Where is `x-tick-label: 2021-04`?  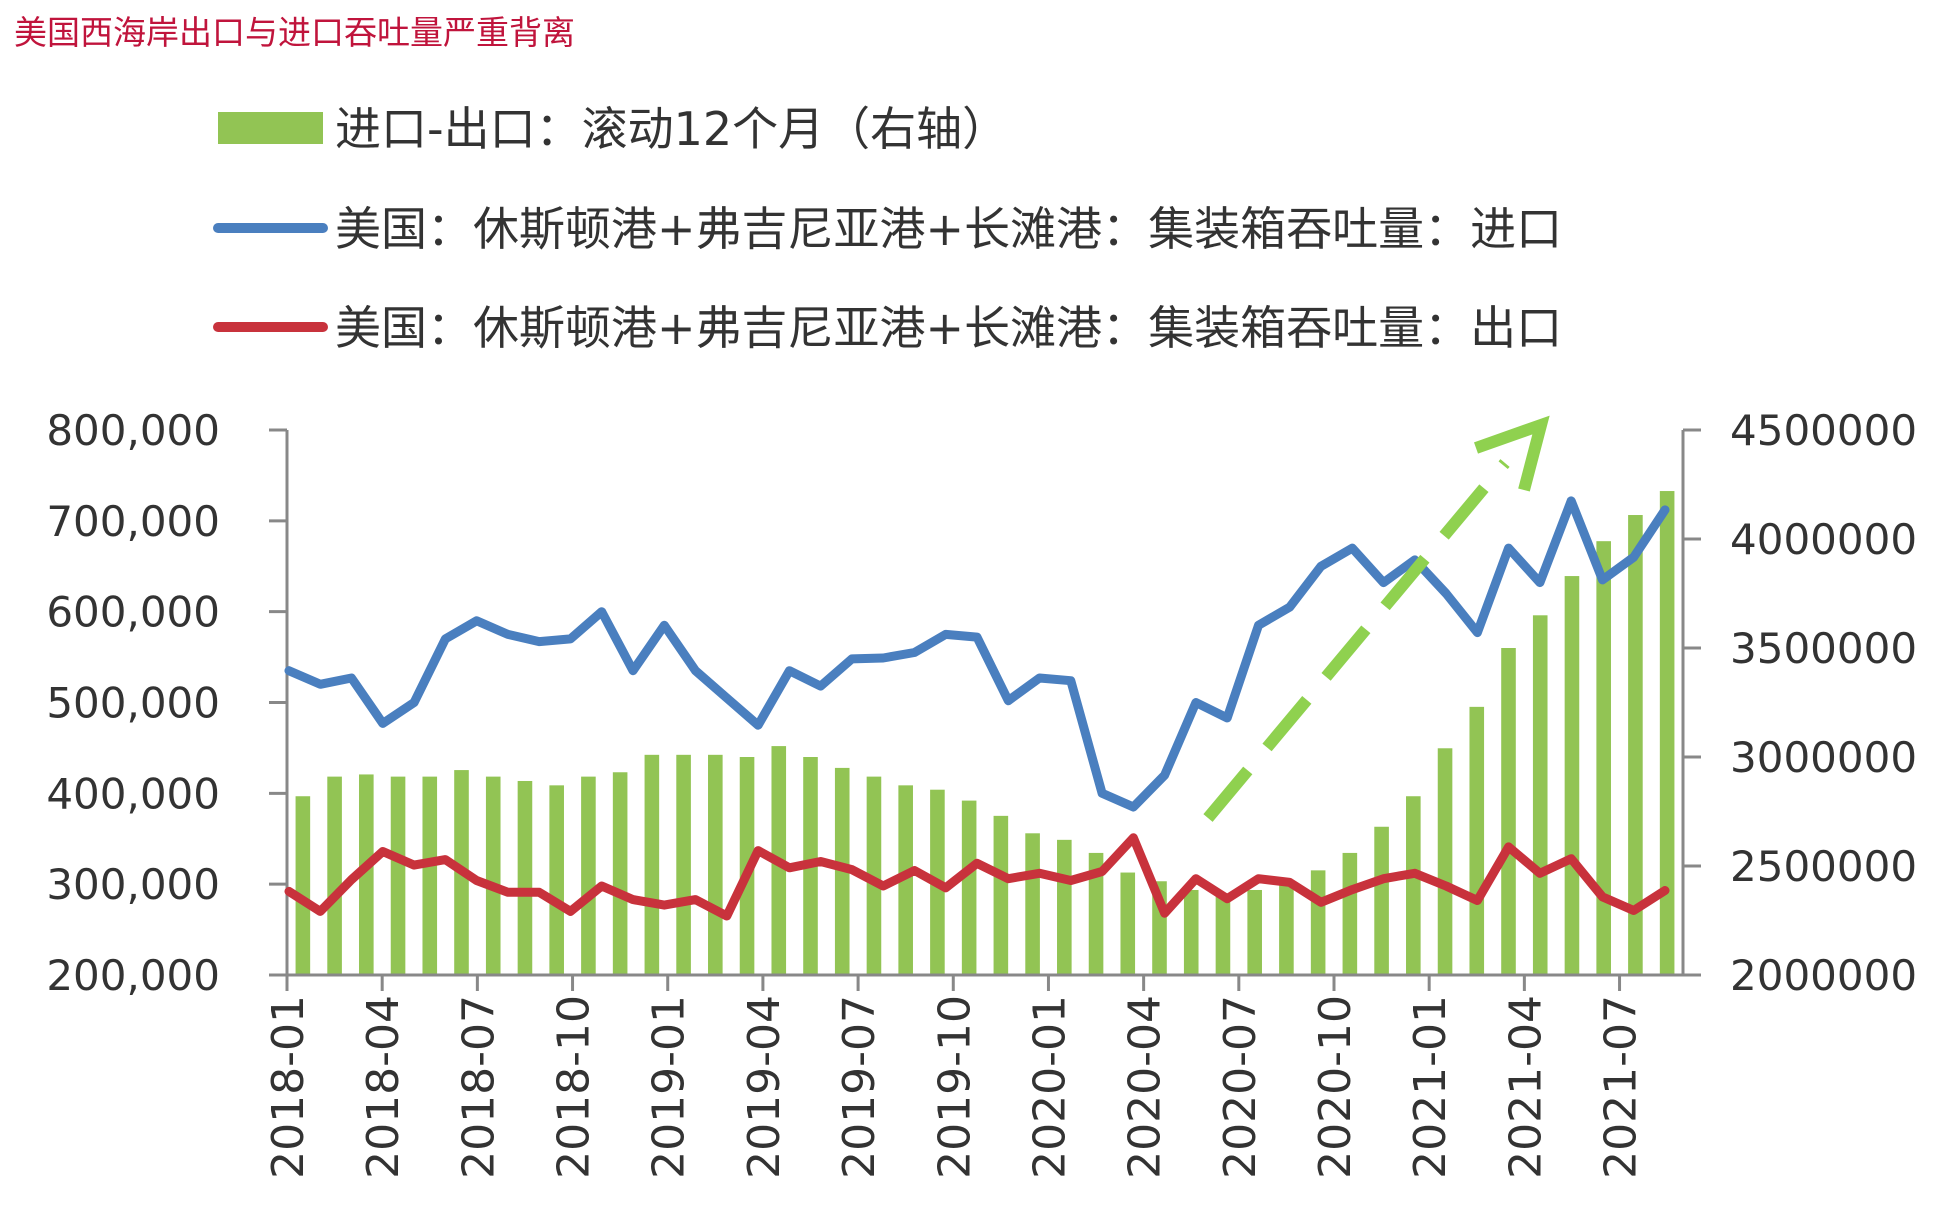 x-tick-label: 2021-04 is located at coordinates (1525, 1087).